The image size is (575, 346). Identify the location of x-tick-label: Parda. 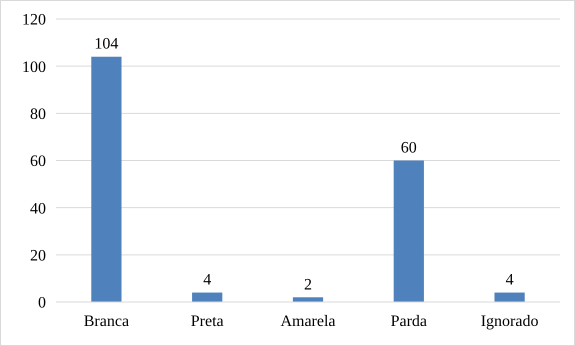
(409, 321).